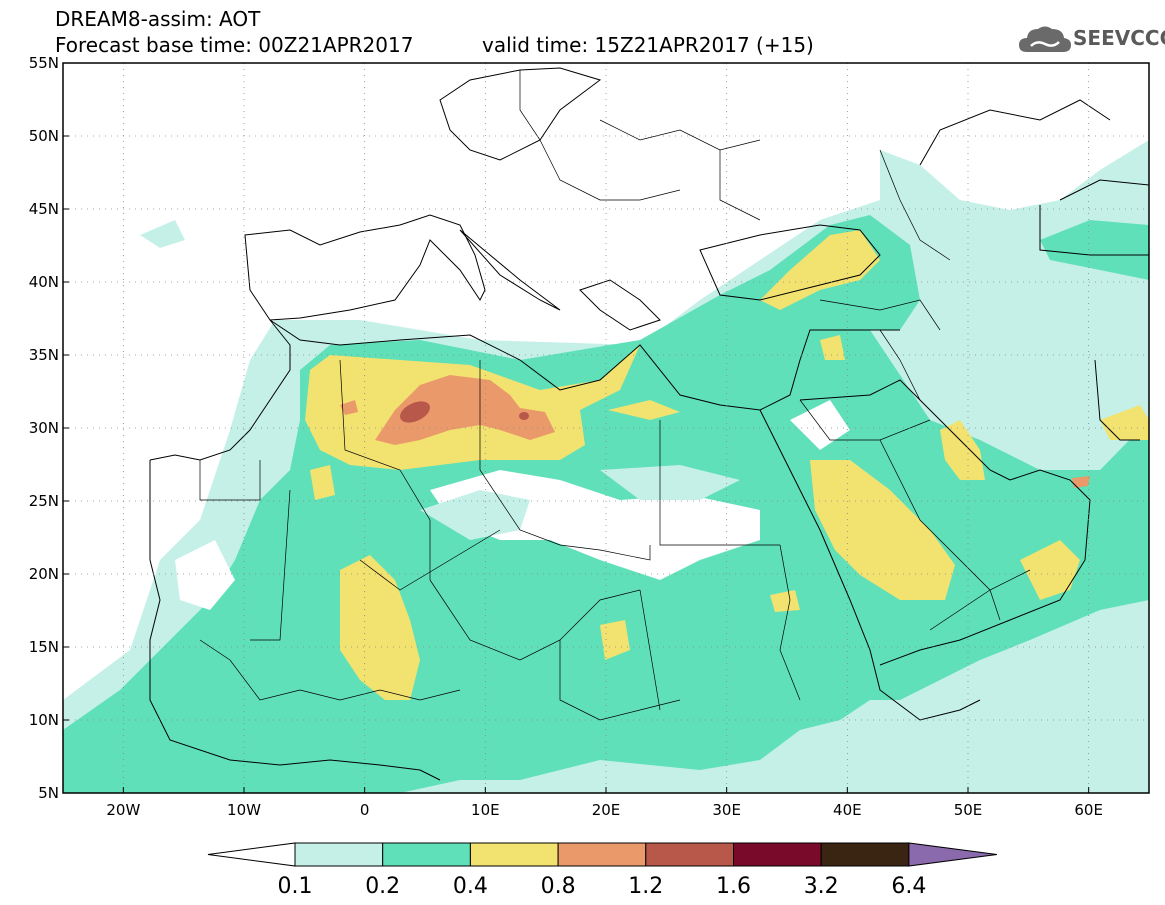  I want to click on lat-tick-label: 30N, so click(44, 428).